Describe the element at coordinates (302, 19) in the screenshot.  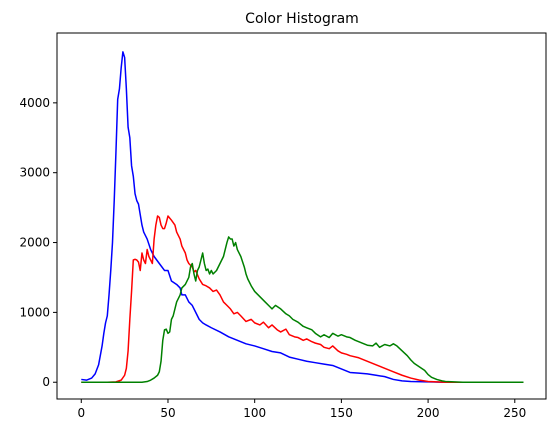
I see `chart-title: Color Histogram` at that location.